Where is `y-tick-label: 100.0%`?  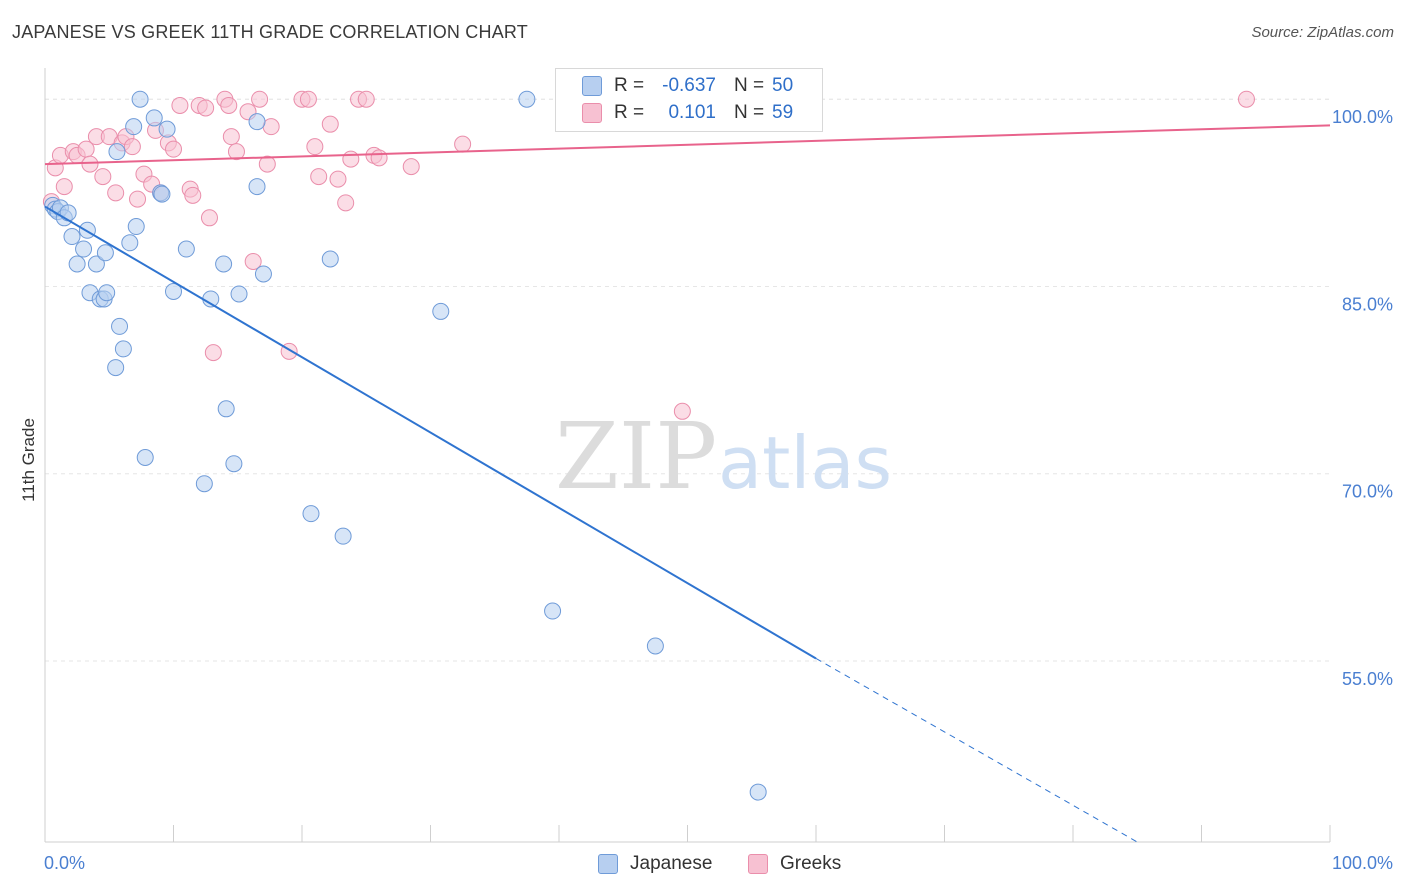
y-tick-label: 100.0% is located at coordinates (1362, 117).